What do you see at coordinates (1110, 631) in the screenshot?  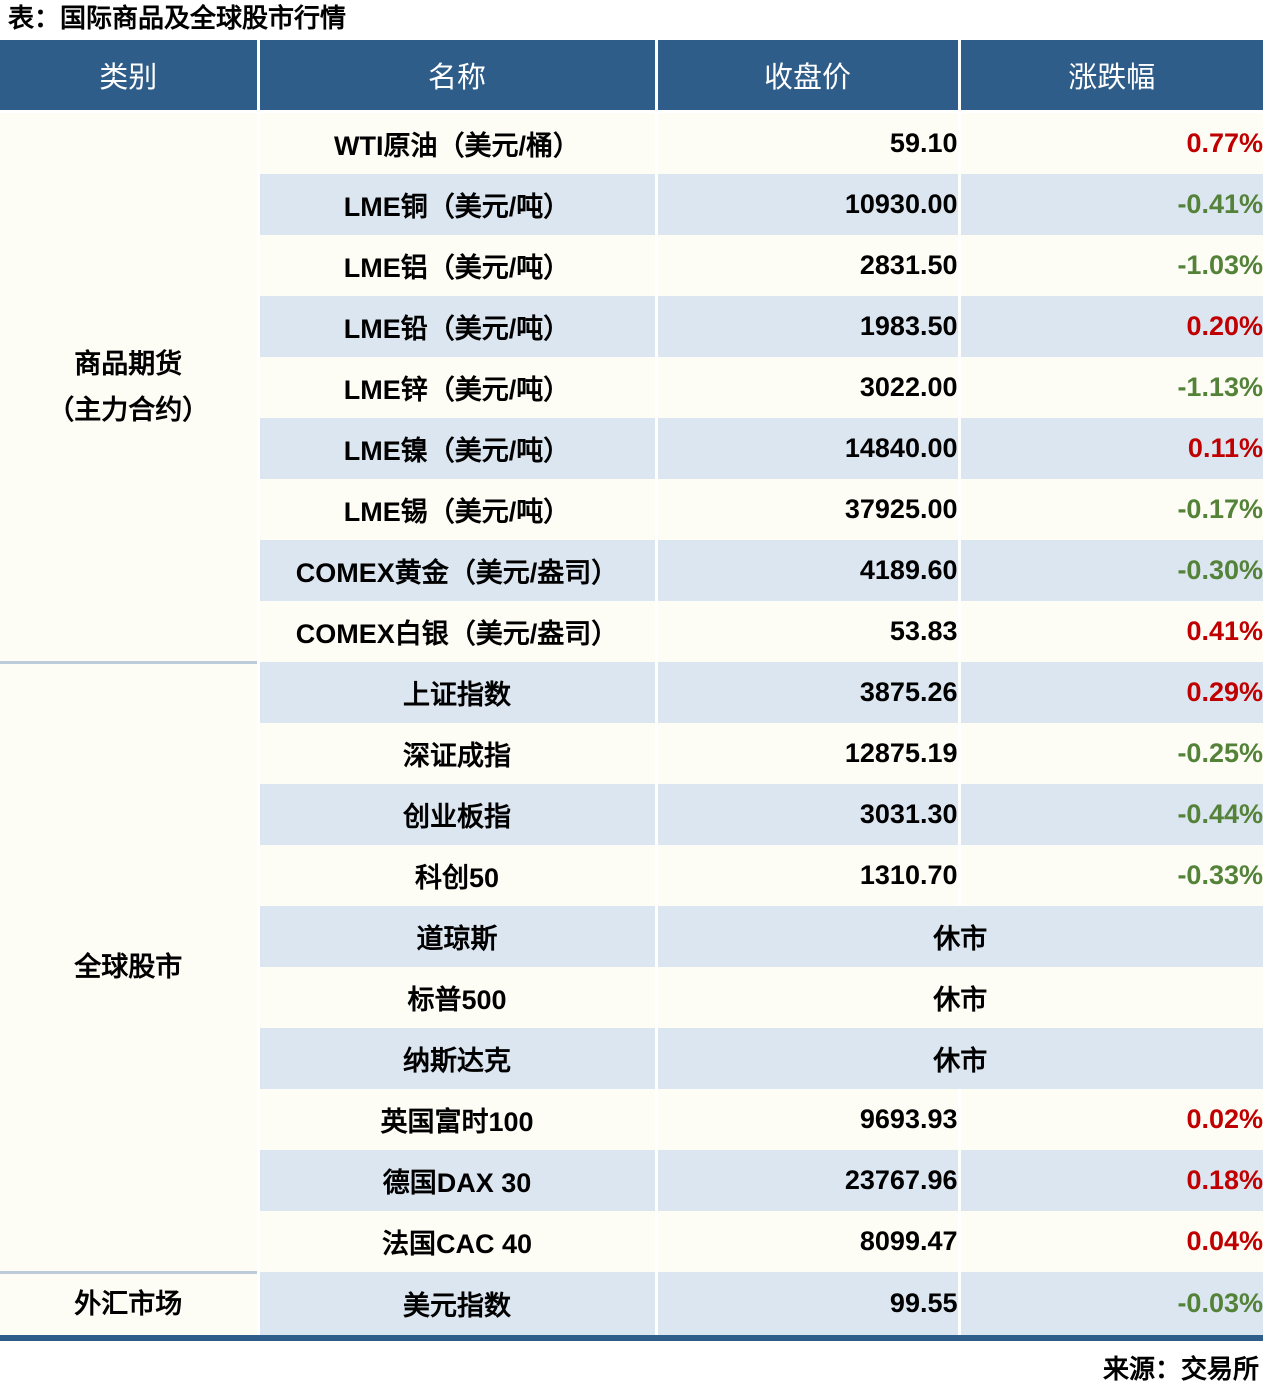 I see `change-percent: 0.41%` at bounding box center [1110, 631].